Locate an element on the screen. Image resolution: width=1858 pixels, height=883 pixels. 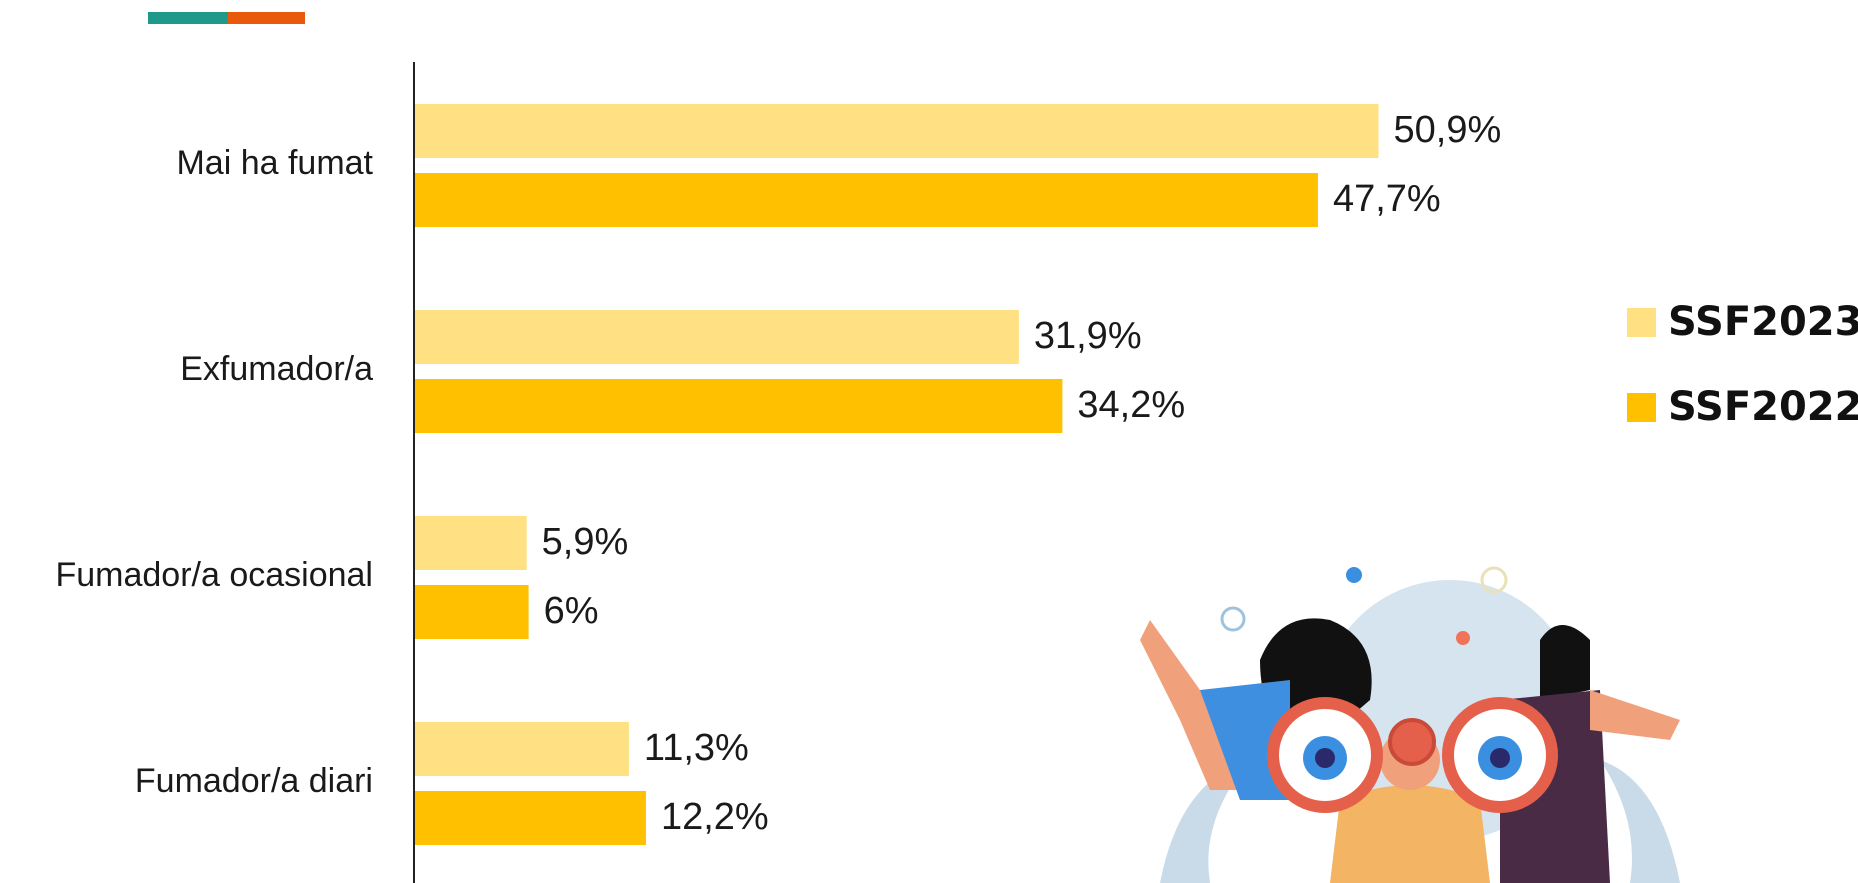
category-label: Mai ha fumat is located at coordinates (274, 163).